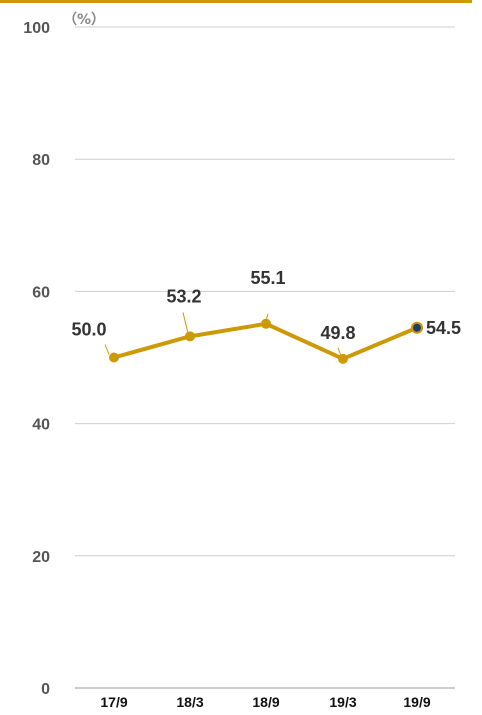 The height and width of the screenshot is (715, 482). What do you see at coordinates (41, 160) in the screenshot?
I see `y-tick-label: 80` at bounding box center [41, 160].